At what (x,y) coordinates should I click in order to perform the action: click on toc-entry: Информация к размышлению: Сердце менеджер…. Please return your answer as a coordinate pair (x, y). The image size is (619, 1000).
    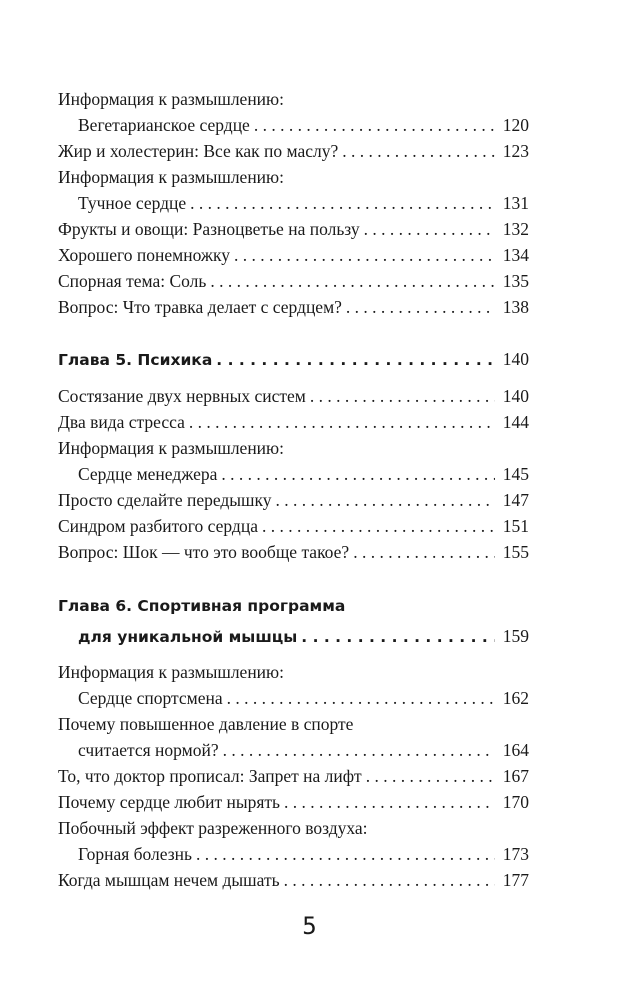
    Looking at the image, I should click on (293, 461).